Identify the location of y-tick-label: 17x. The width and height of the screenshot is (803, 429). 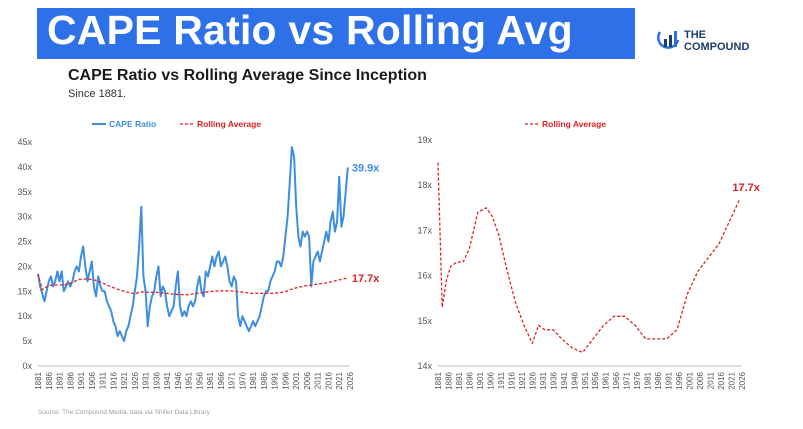
(424, 230).